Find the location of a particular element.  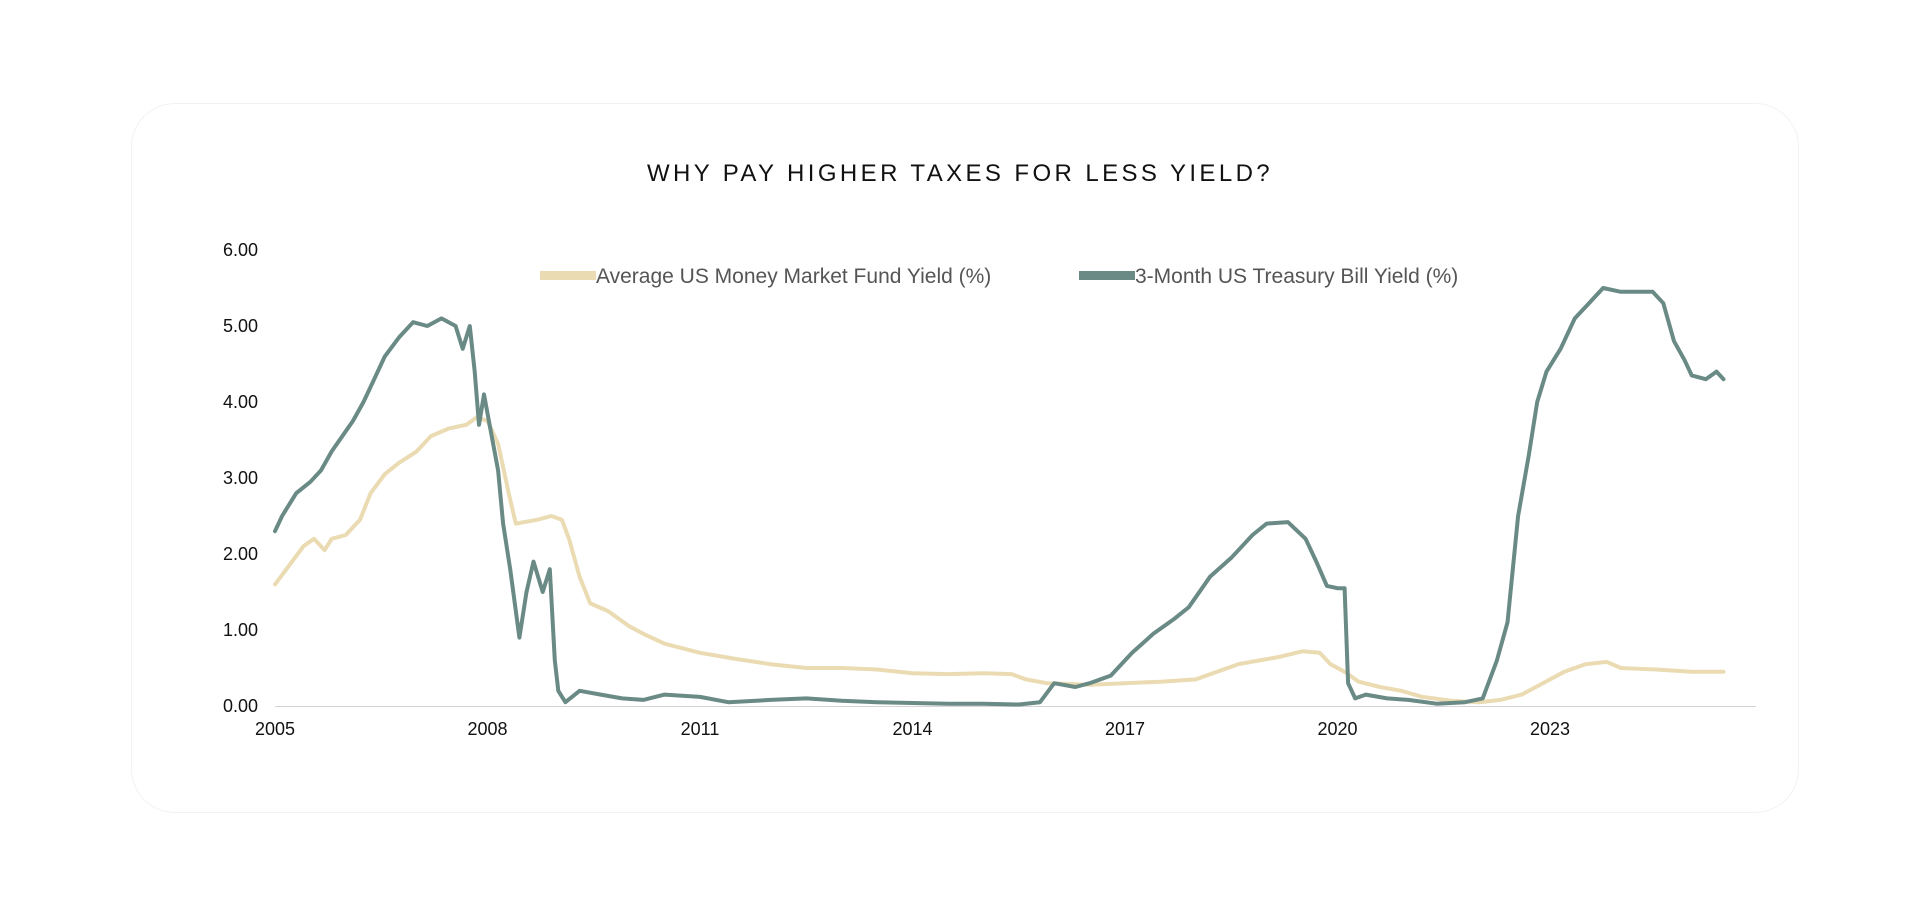

x-tick-label: 2008 is located at coordinates (487, 729).